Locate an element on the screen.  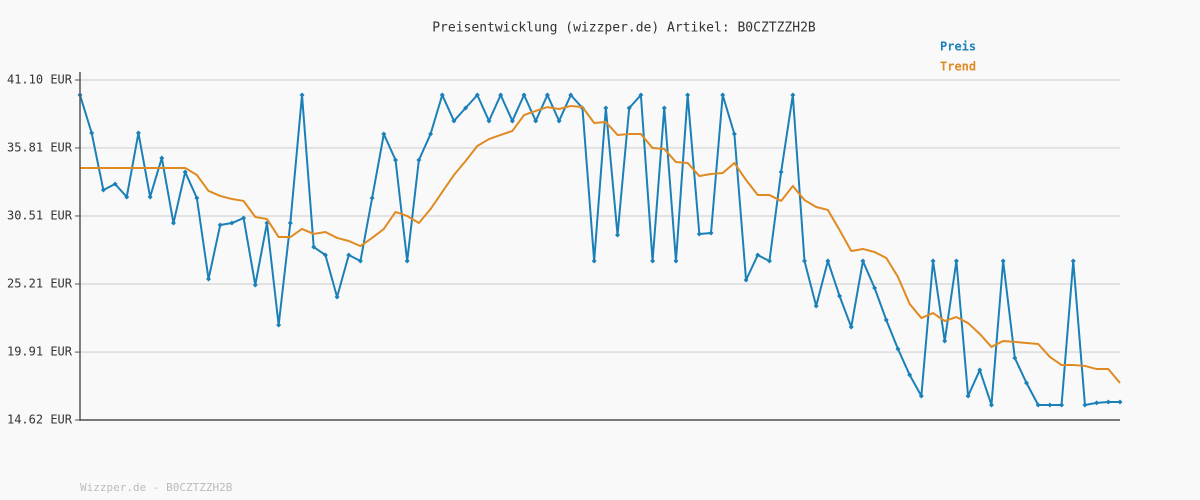
y-tick-label: 30.51 EUR is located at coordinates (40, 215).